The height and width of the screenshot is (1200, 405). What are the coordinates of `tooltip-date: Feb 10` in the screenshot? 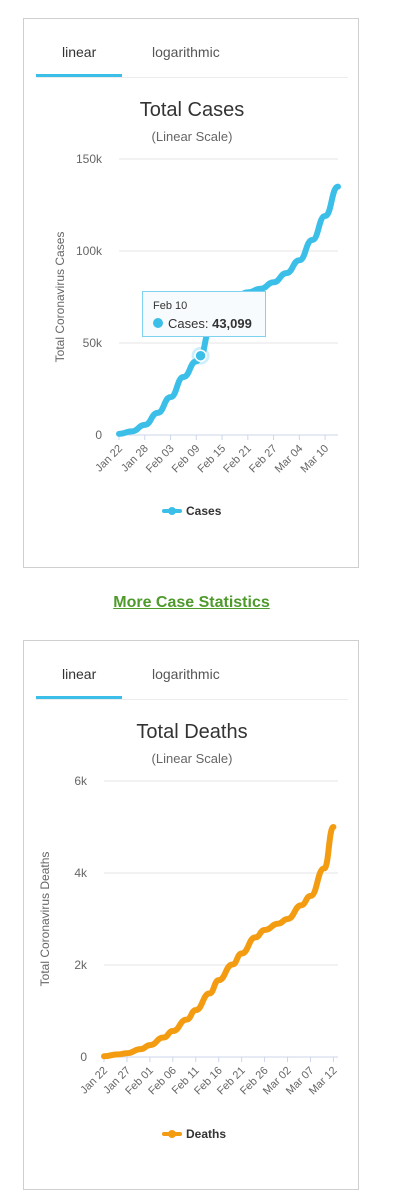 It's located at (170, 306).